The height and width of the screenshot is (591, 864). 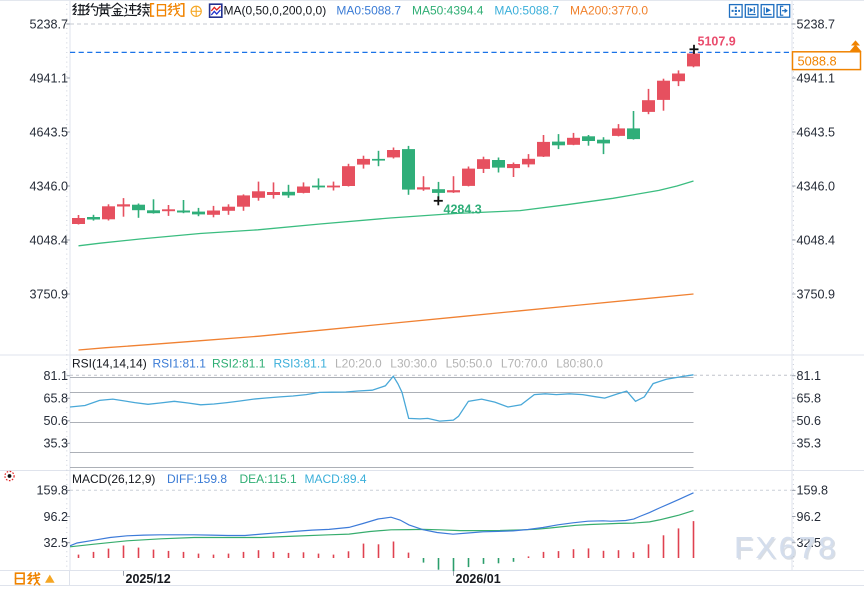 What do you see at coordinates (469, 364) in the screenshot?
I see `svg-text: L50:50.0` at bounding box center [469, 364].